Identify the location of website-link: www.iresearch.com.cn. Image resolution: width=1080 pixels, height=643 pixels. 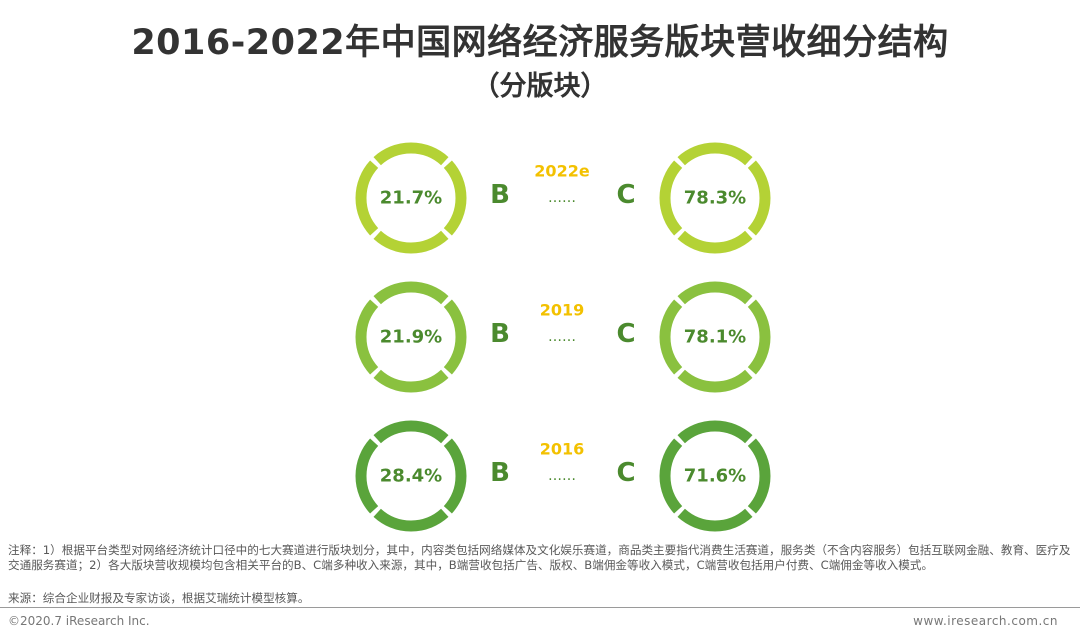
(985, 621).